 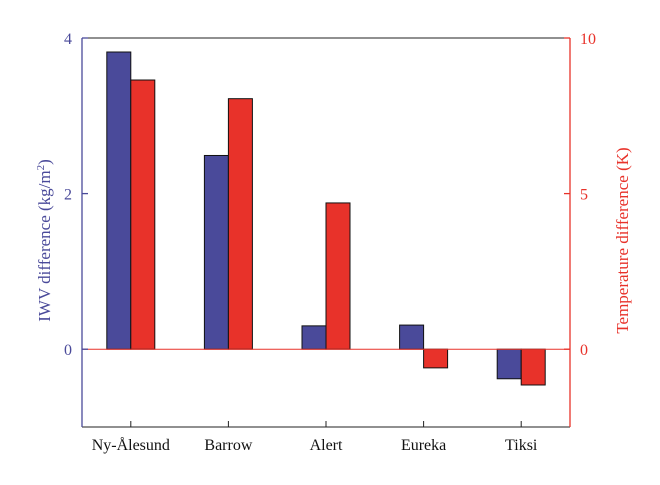 I want to click on x-axis-ticks: Ny-Ålesund Barrow Alert Eureka Tiksi, so click(x=315, y=437).